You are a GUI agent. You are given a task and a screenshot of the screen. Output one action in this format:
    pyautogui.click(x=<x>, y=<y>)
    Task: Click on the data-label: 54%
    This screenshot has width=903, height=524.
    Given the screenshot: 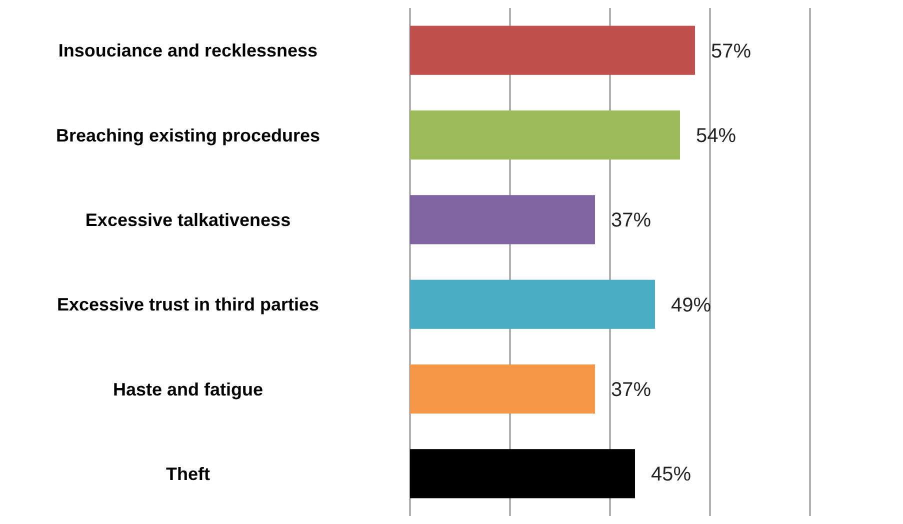 What is the action you would take?
    pyautogui.click(x=716, y=136)
    